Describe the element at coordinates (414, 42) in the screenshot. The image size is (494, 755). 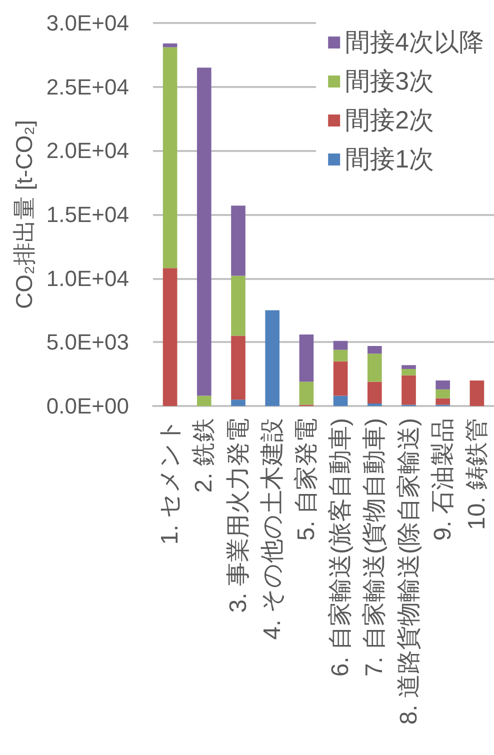
I see `legend-label: 間接4次以降` at that location.